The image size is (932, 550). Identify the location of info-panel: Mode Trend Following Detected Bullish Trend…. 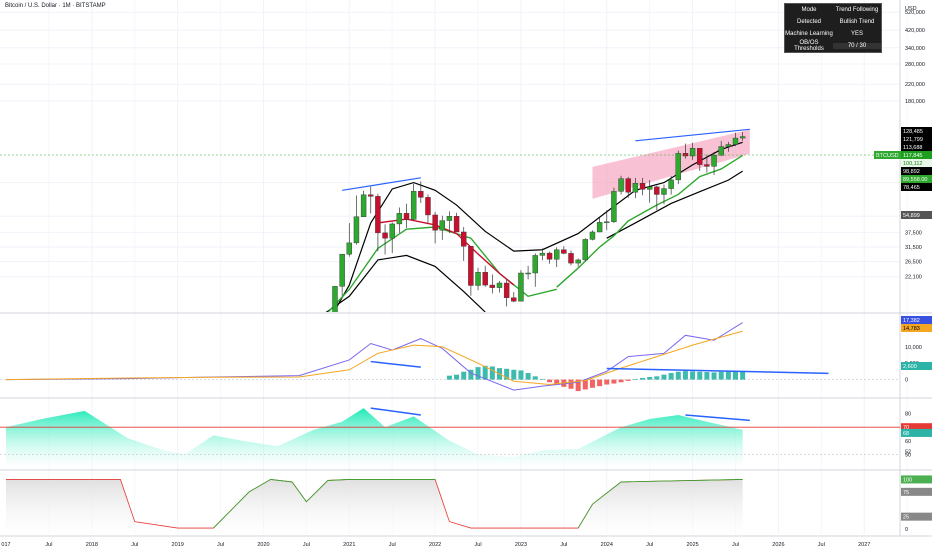
(833, 28).